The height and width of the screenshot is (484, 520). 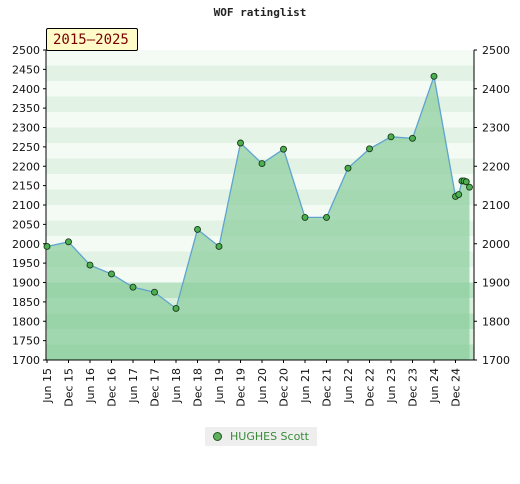 What do you see at coordinates (47, 386) in the screenshot?
I see `x-tick-label: Jun 15` at bounding box center [47, 386].